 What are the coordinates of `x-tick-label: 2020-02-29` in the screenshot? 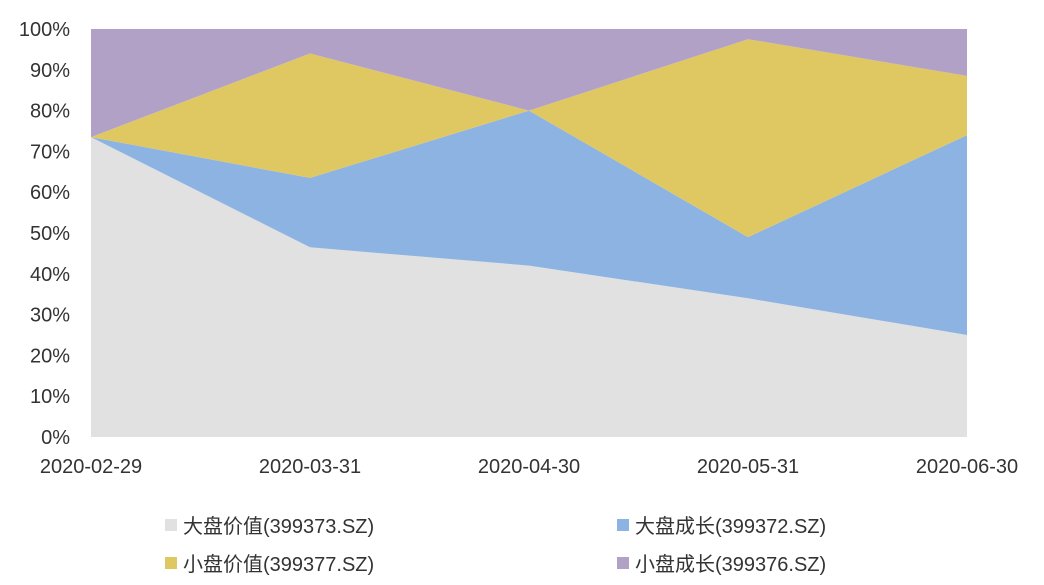 It's located at (91, 467).